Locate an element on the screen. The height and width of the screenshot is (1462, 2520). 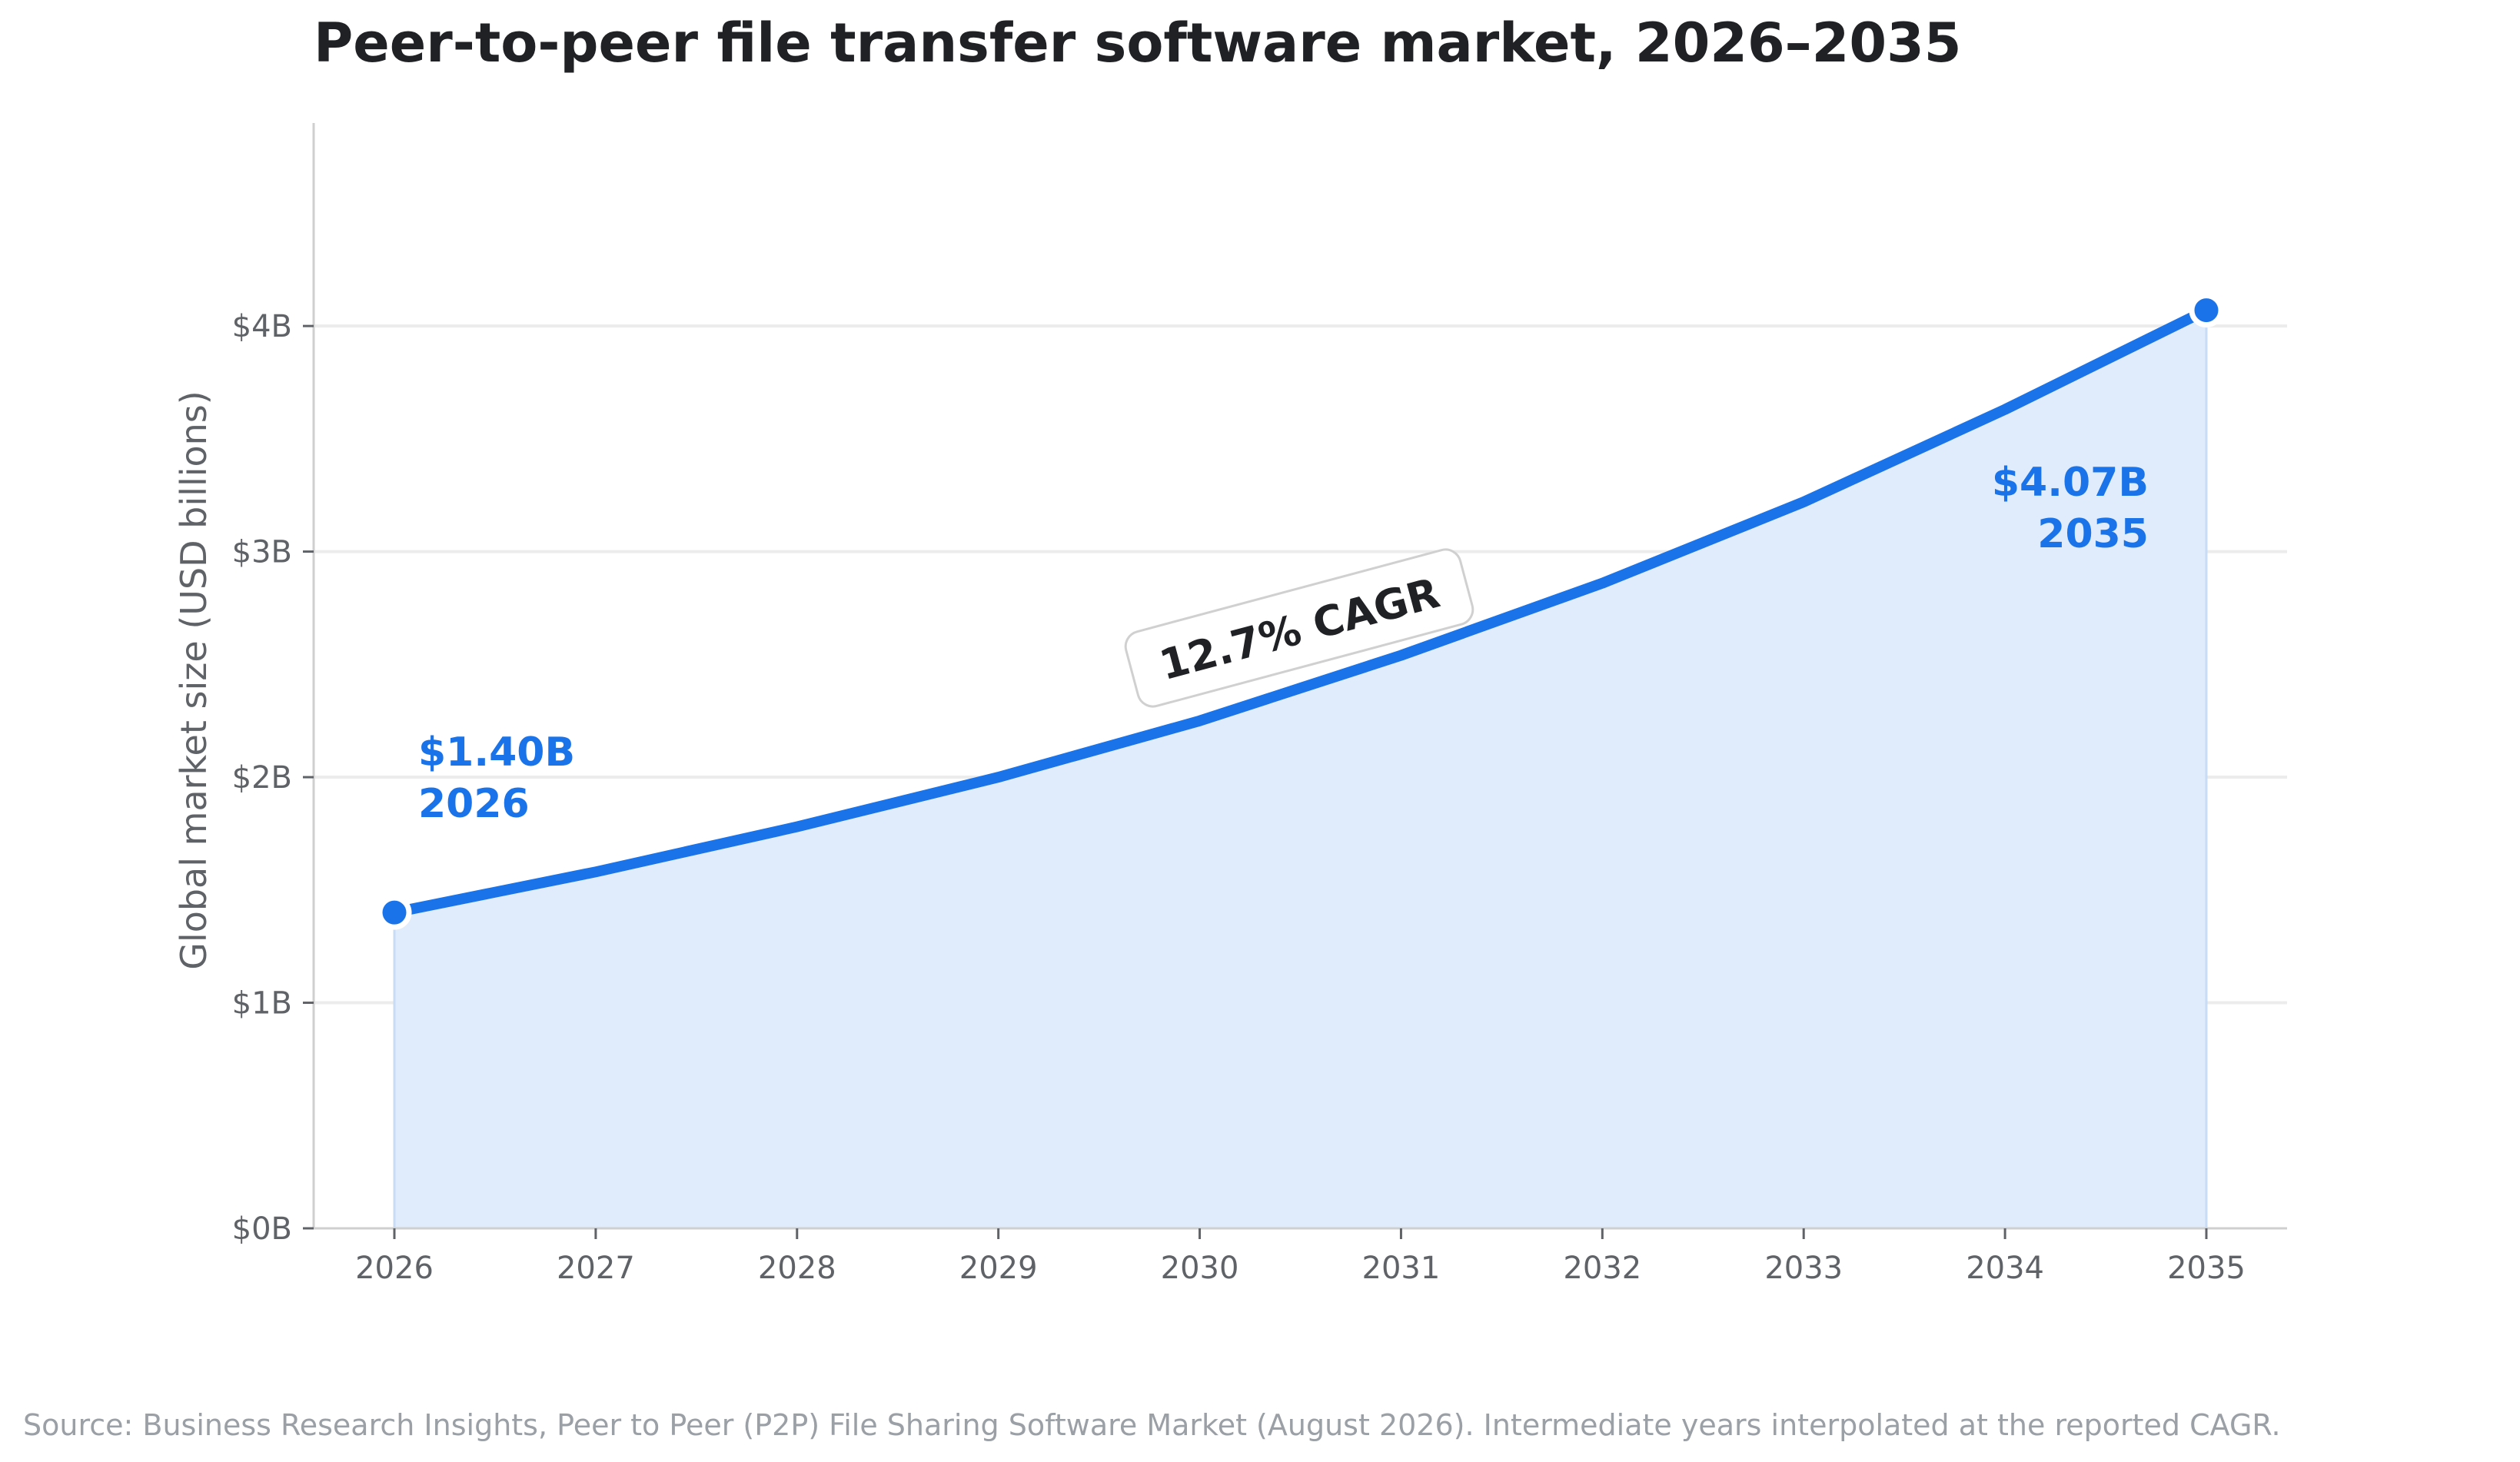
y-tick-label: $3B is located at coordinates (262, 552).